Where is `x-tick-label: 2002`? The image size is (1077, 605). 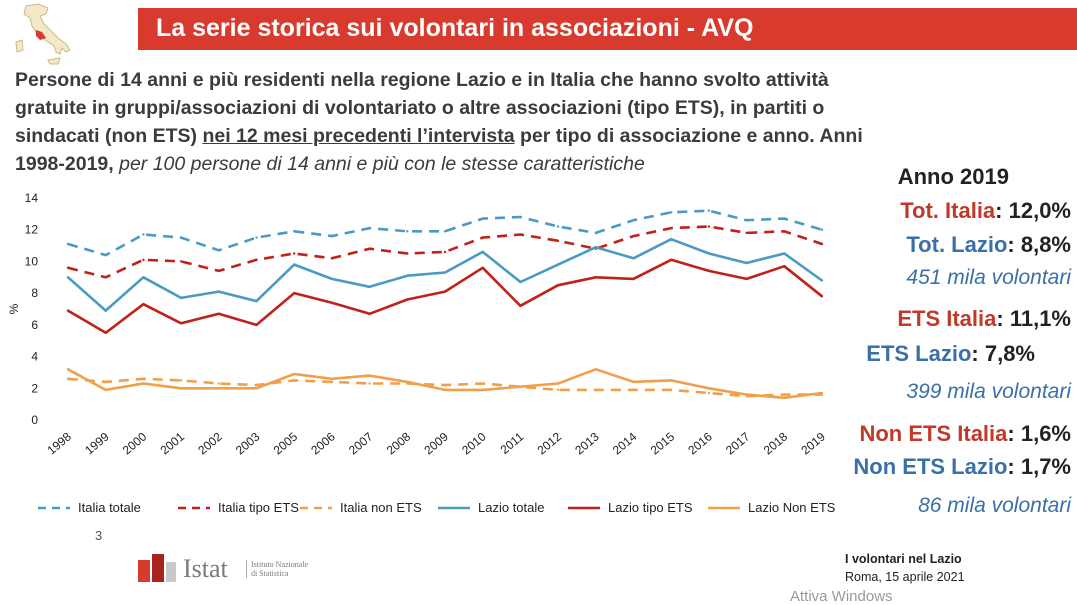
x-tick-label: 2002 is located at coordinates (210, 443).